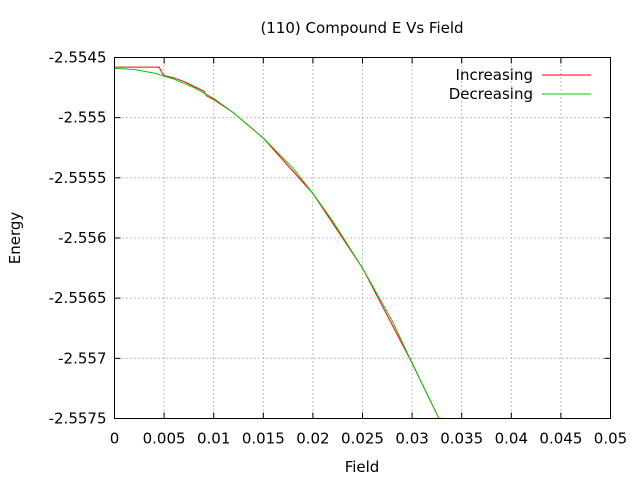 This screenshot has width=640, height=480. Describe the element at coordinates (78, 298) in the screenshot. I see `y-tick-label: -2.5565` at that location.